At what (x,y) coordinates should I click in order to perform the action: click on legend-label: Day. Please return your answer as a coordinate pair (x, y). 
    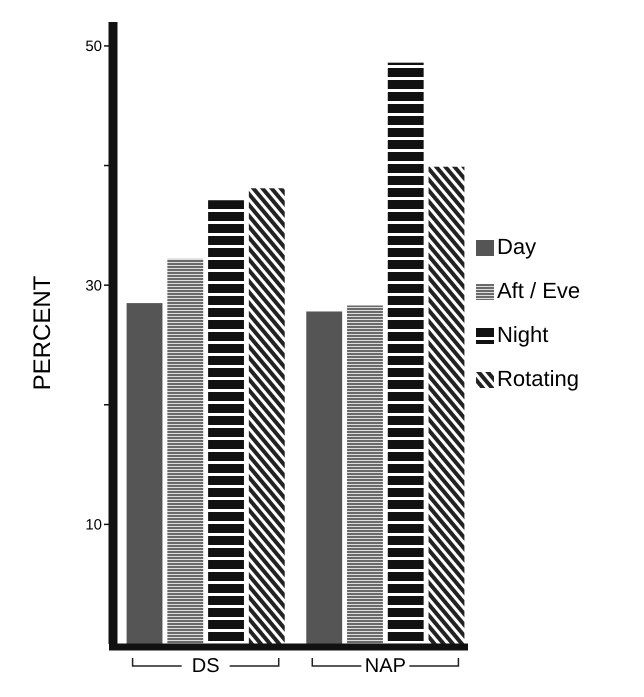
    Looking at the image, I should click on (516, 246).